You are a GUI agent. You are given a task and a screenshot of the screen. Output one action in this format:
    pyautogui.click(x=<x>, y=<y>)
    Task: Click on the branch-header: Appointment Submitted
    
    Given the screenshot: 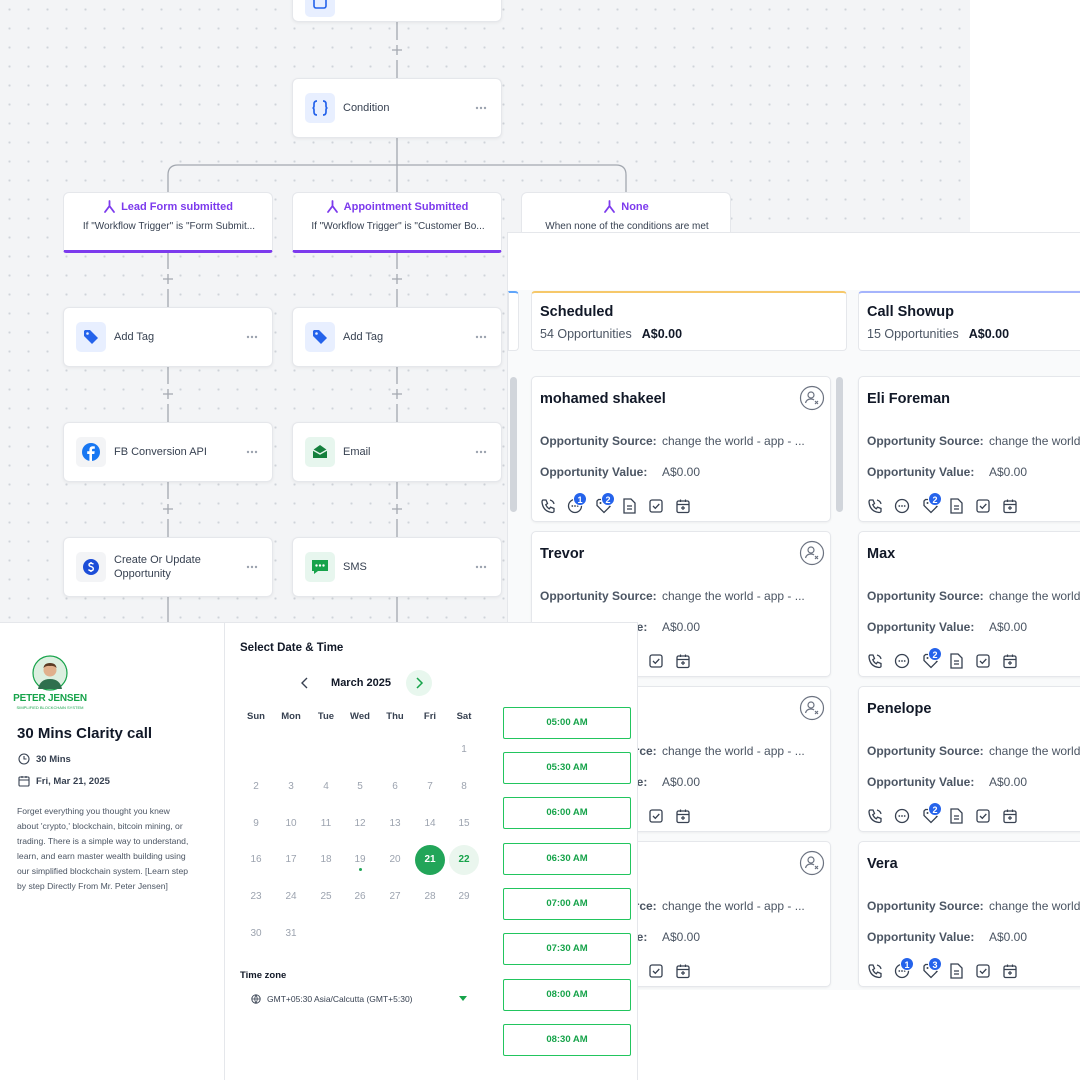 What is the action you would take?
    pyautogui.click(x=397, y=207)
    